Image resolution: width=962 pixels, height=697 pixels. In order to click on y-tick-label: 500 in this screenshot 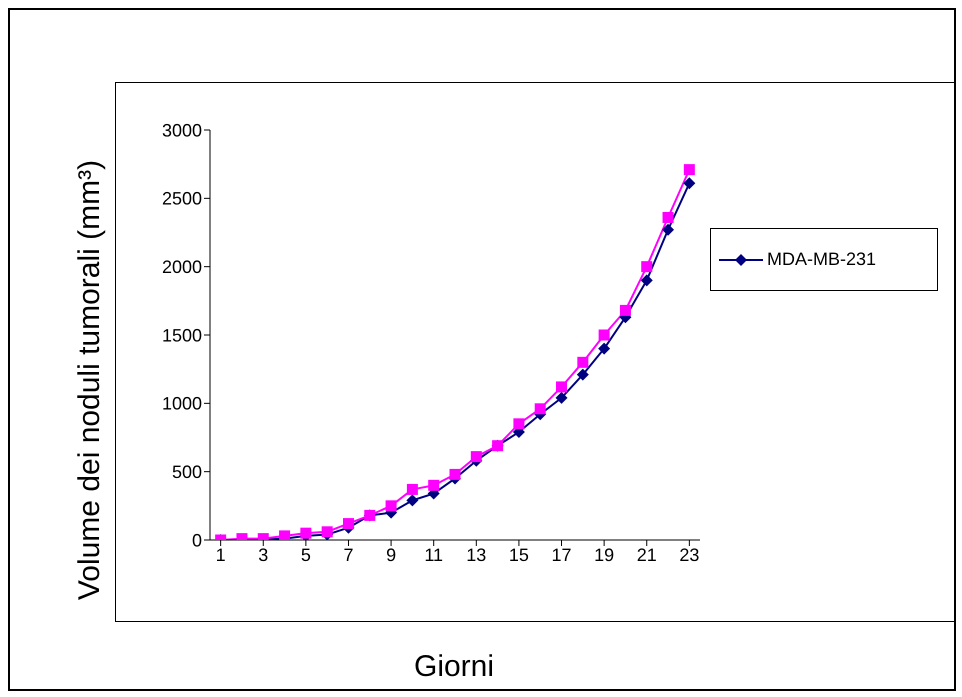, I will do `click(187, 472)`.